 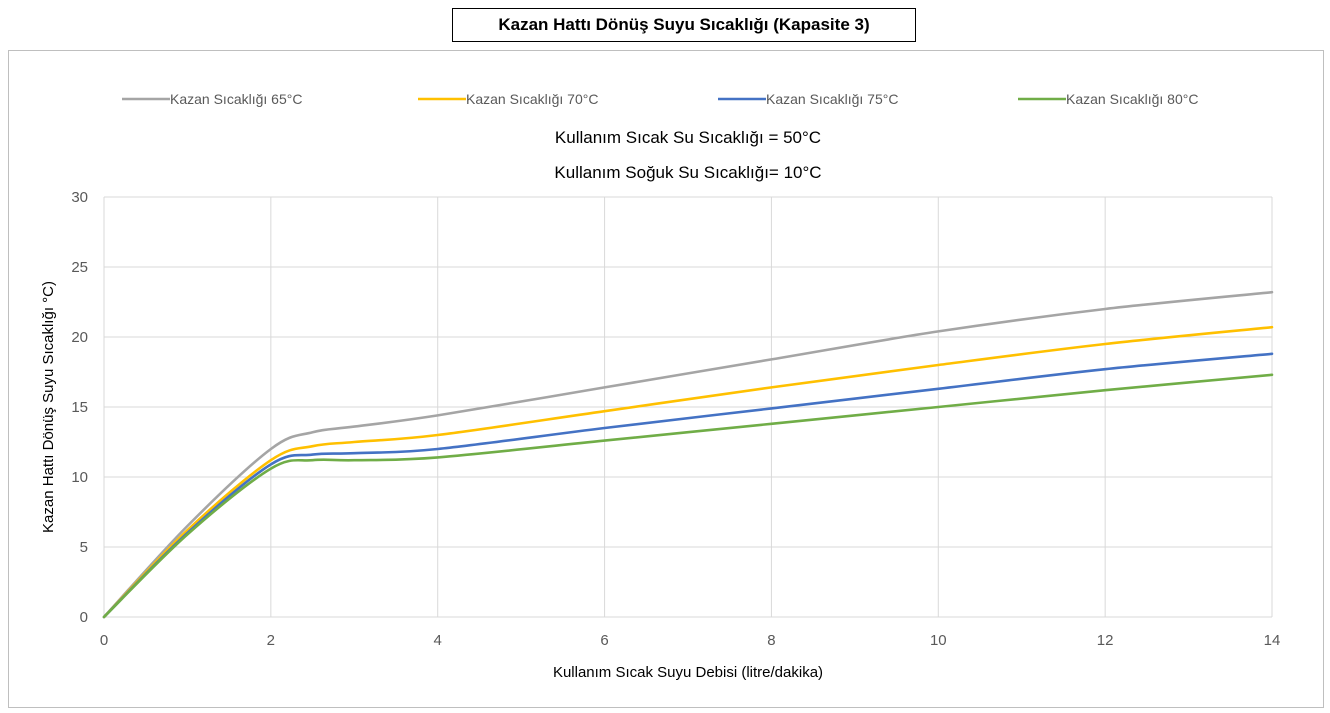 What do you see at coordinates (79, 267) in the screenshot?
I see `y-tick-label: 25` at bounding box center [79, 267].